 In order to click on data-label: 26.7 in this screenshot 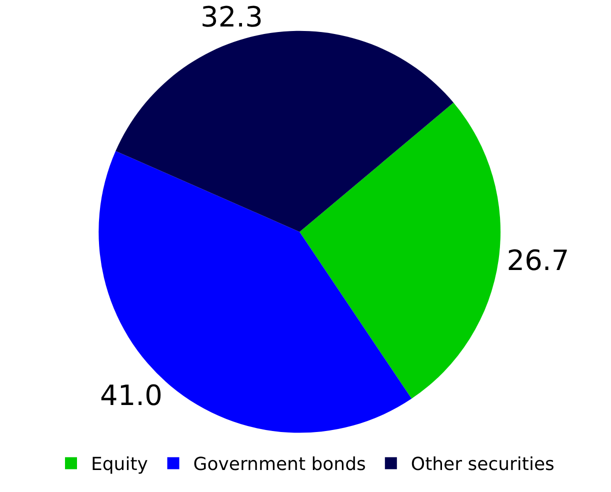, I will do `click(538, 260)`.